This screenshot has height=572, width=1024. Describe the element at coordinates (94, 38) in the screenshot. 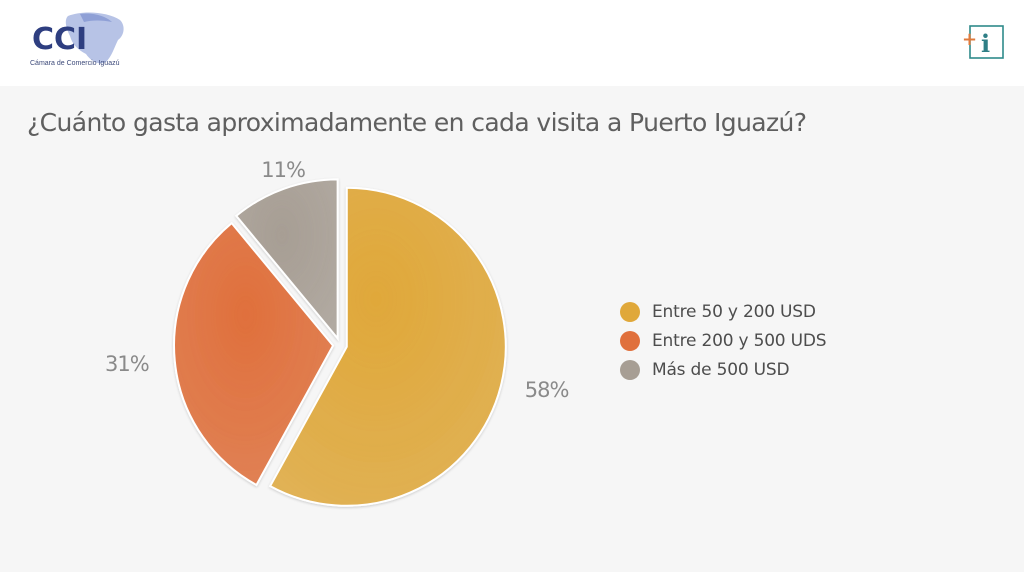

I see `logo-map-graphic` at that location.